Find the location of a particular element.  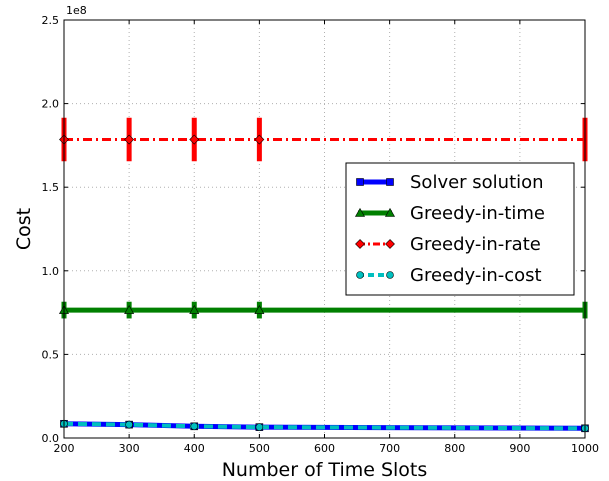

y-tick-label: 0.0 is located at coordinates (51, 438).